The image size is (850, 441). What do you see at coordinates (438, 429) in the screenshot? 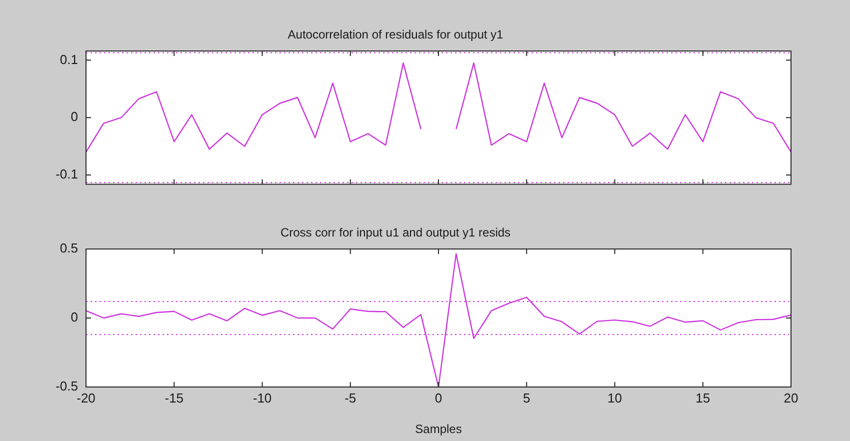
I see `x-axis-title: Samples` at bounding box center [438, 429].